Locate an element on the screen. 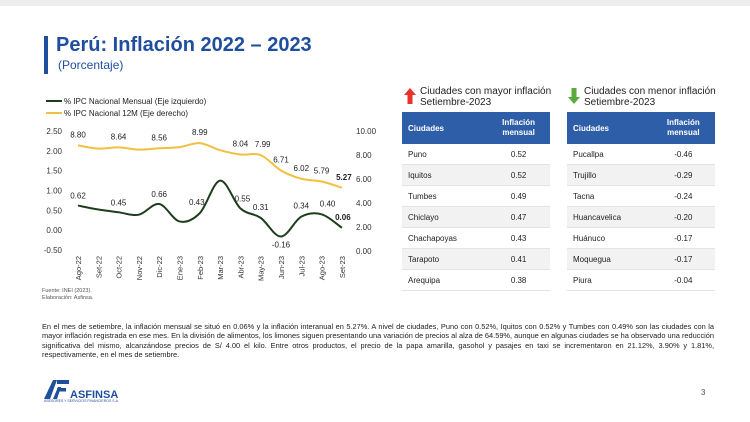  right-axis-tick-label: 4.00 is located at coordinates (364, 203).